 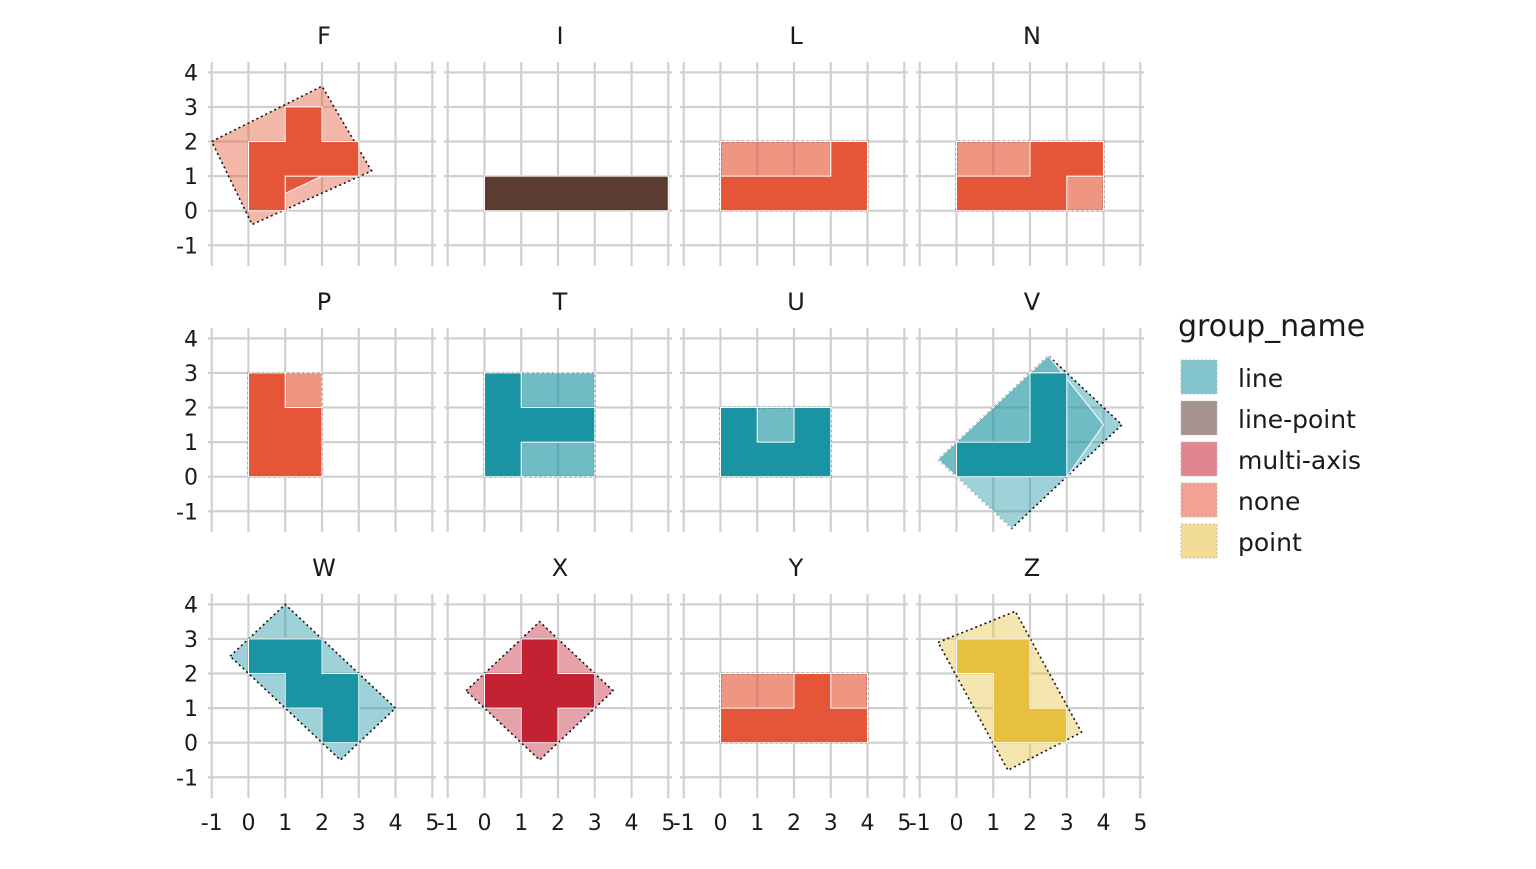 I want to click on legend-title: group_name, so click(x=1271, y=326).